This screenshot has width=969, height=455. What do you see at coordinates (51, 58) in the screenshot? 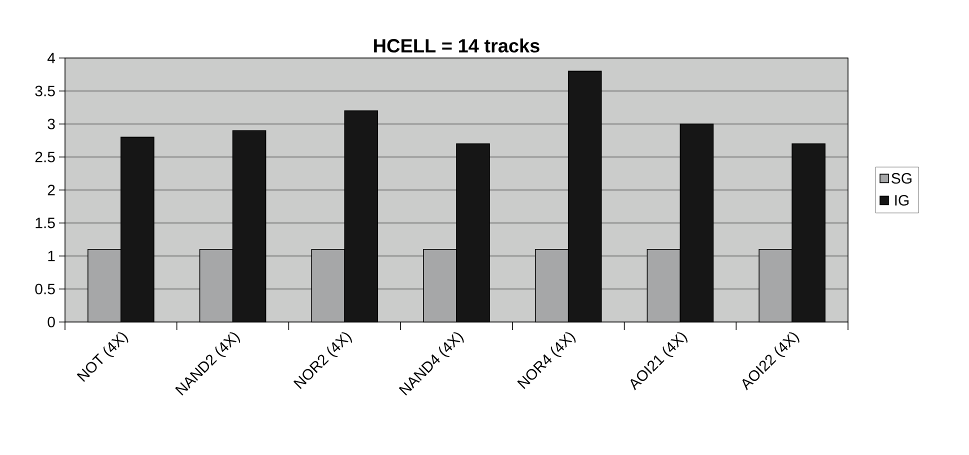
I see `y-tick-label: 4` at bounding box center [51, 58].